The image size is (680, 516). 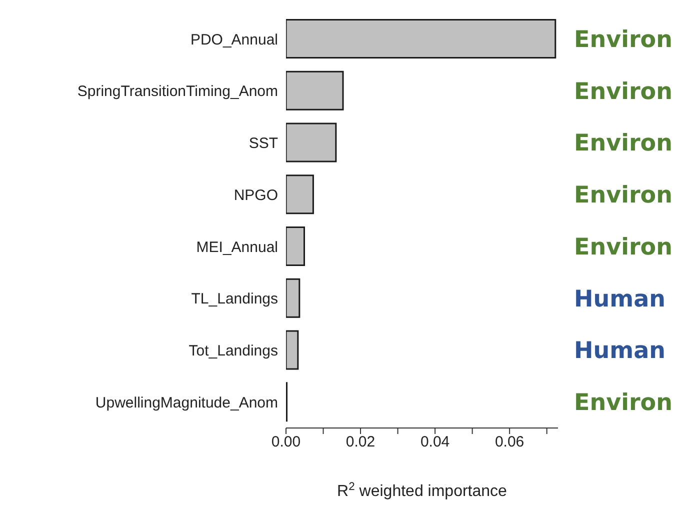 What do you see at coordinates (361, 442) in the screenshot?
I see `x-tick-label: 0.02` at bounding box center [361, 442].